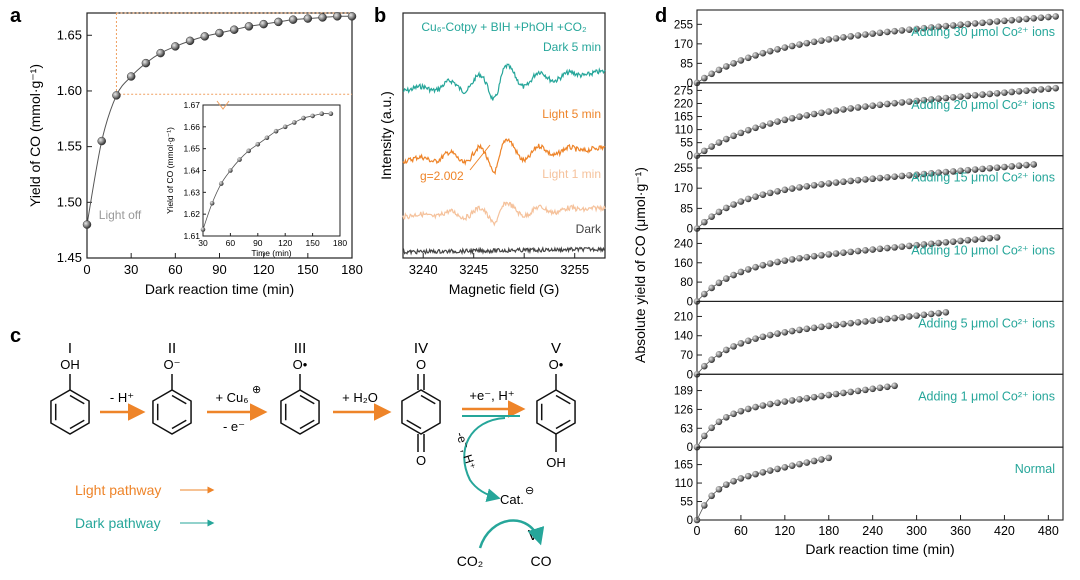 Image resolution: width=1080 pixels, height=580 pixels. What do you see at coordinates (70, 348) in the screenshot?
I see `species-label-1: I` at bounding box center [70, 348].